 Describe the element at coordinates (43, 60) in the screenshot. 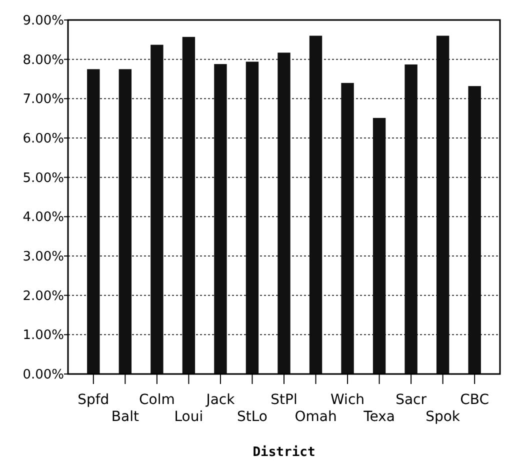

I see `y-tick-label: 8.00%` at that location.